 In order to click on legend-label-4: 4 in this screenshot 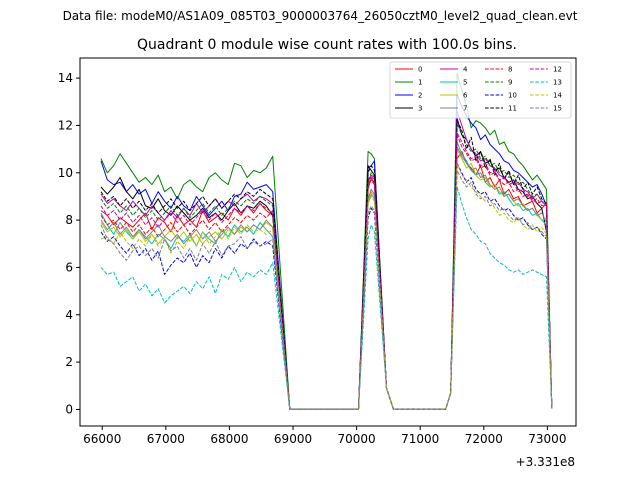, I will do `click(465, 70)`.